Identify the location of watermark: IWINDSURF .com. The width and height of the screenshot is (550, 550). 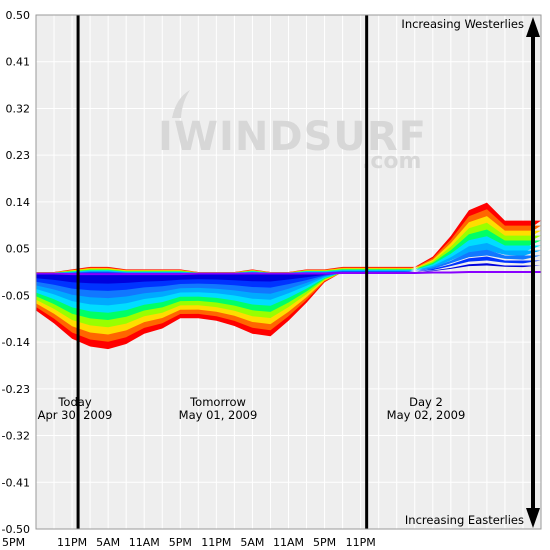
(292, 132).